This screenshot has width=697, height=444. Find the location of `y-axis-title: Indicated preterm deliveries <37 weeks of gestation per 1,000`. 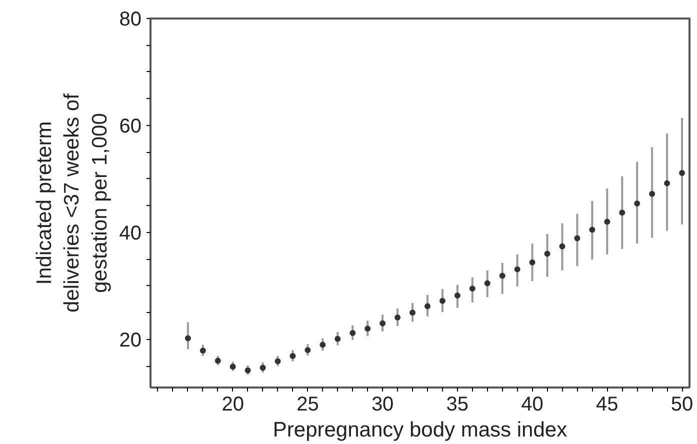

y-axis-title: Indicated preterm deliveries <37 weeks of gestation per 1,000 is located at coordinates (72, 202).